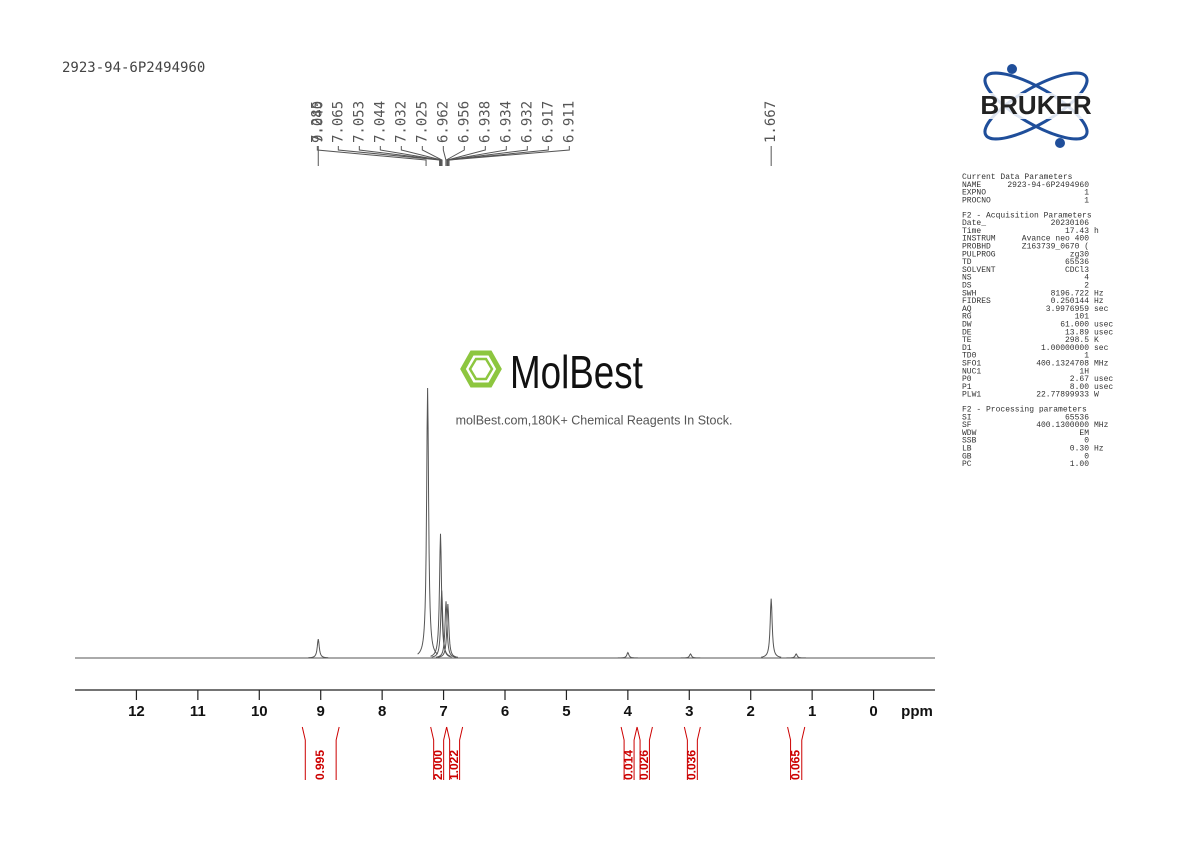 The width and height of the screenshot is (1190, 842). I want to click on peak-label: 7.032, so click(401, 122).